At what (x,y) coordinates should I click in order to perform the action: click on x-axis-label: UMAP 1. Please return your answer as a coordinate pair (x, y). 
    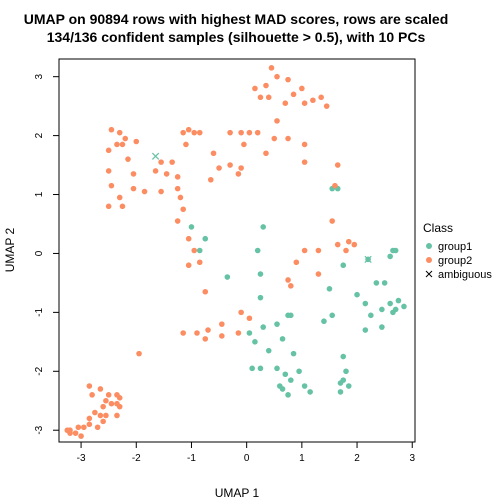
    Looking at the image, I should click on (237, 493).